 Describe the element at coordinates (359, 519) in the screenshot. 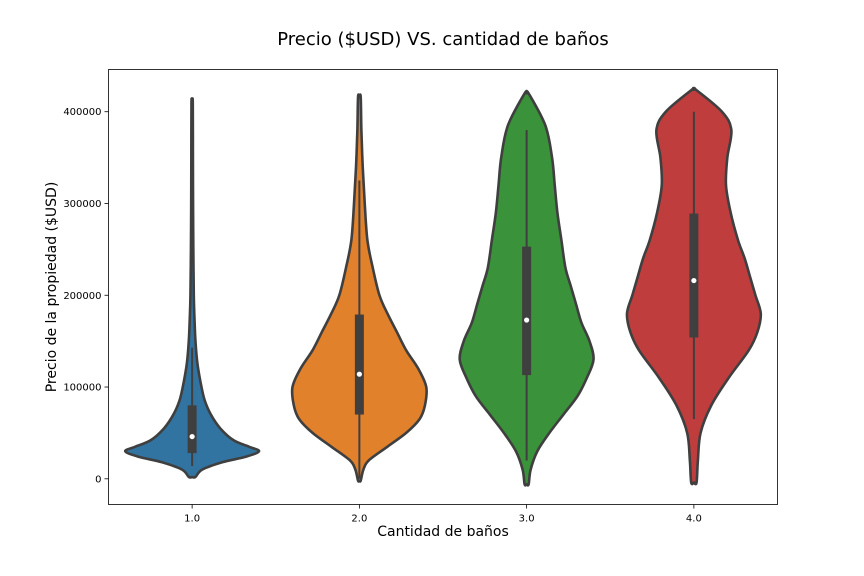

I see `x-tick-label: 2.0` at that location.